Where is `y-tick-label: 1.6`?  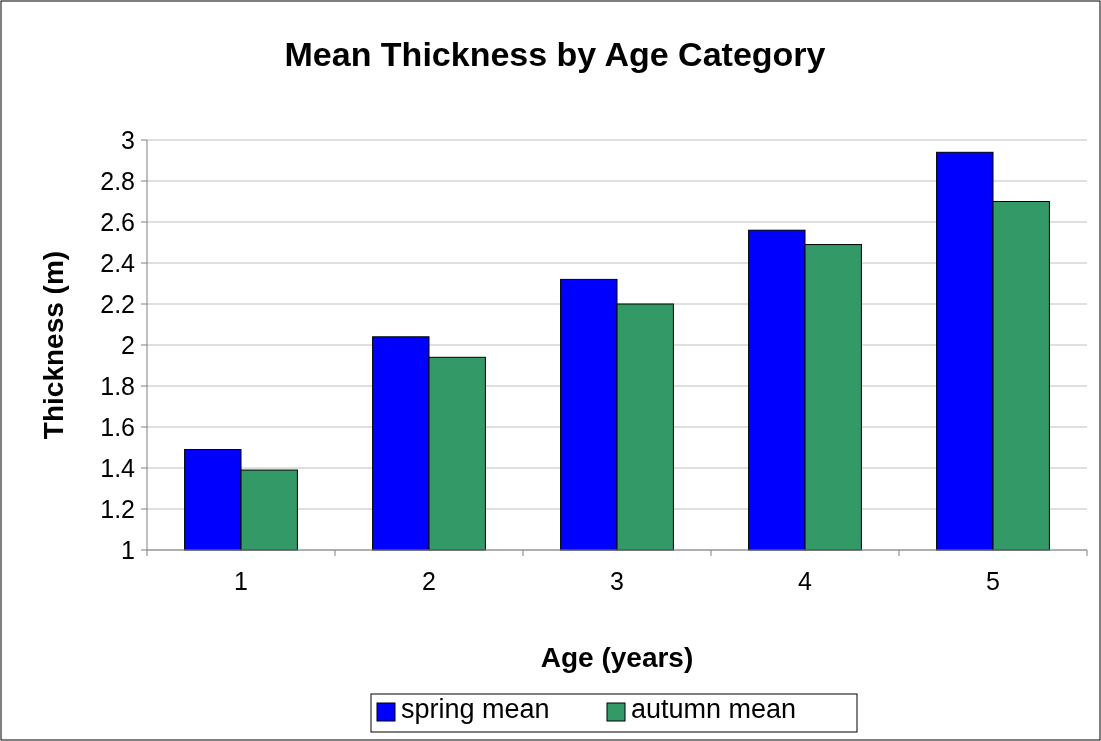
y-tick-label: 1.6 is located at coordinates (117, 426).